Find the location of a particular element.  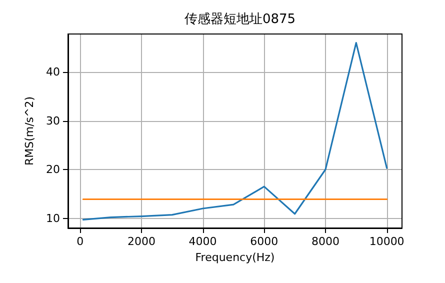

y-tick-label: 40 is located at coordinates (53, 72).